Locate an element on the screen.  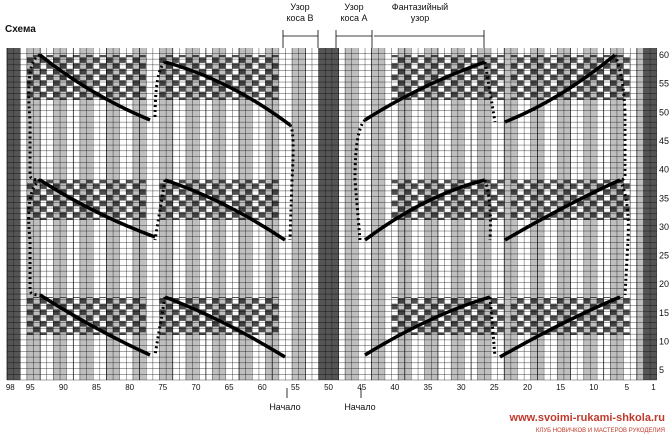
column-number: 35 is located at coordinates (428, 387).